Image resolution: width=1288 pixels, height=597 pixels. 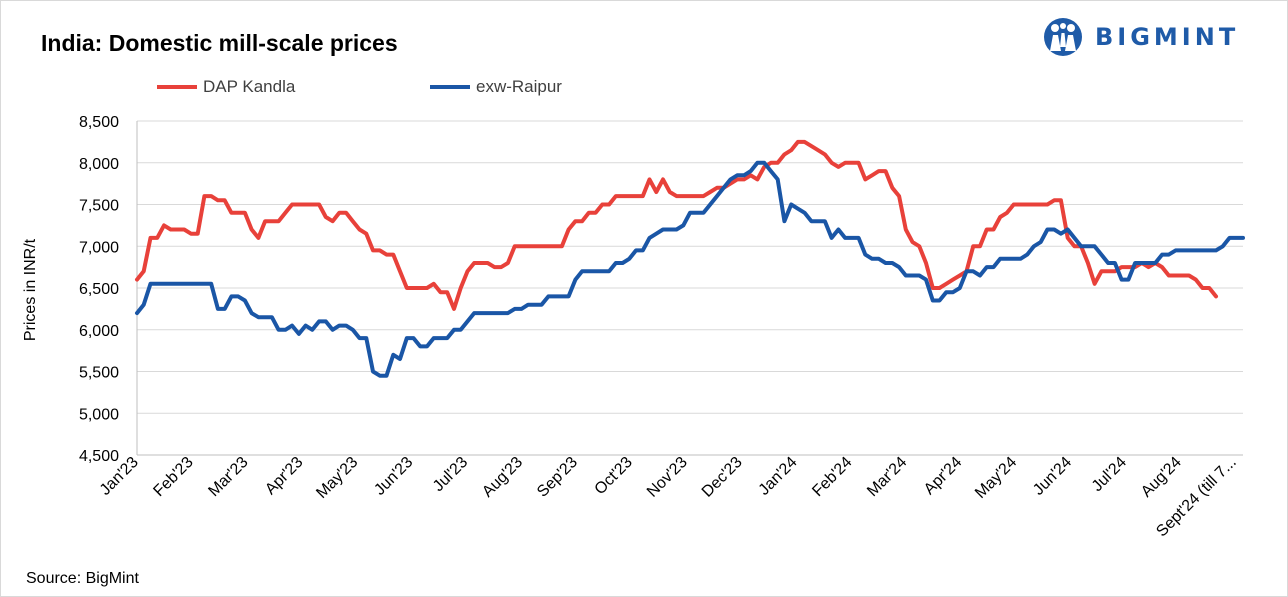 What do you see at coordinates (99, 247) in the screenshot?
I see `y-tick-label: 7,000` at bounding box center [99, 247].